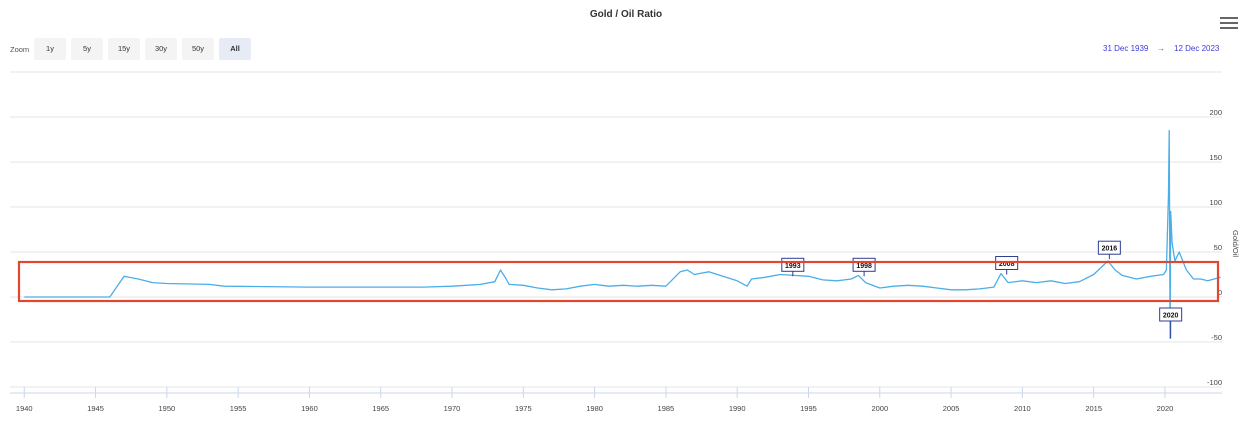  I want to click on y-tick-label: -50, so click(1216, 337).